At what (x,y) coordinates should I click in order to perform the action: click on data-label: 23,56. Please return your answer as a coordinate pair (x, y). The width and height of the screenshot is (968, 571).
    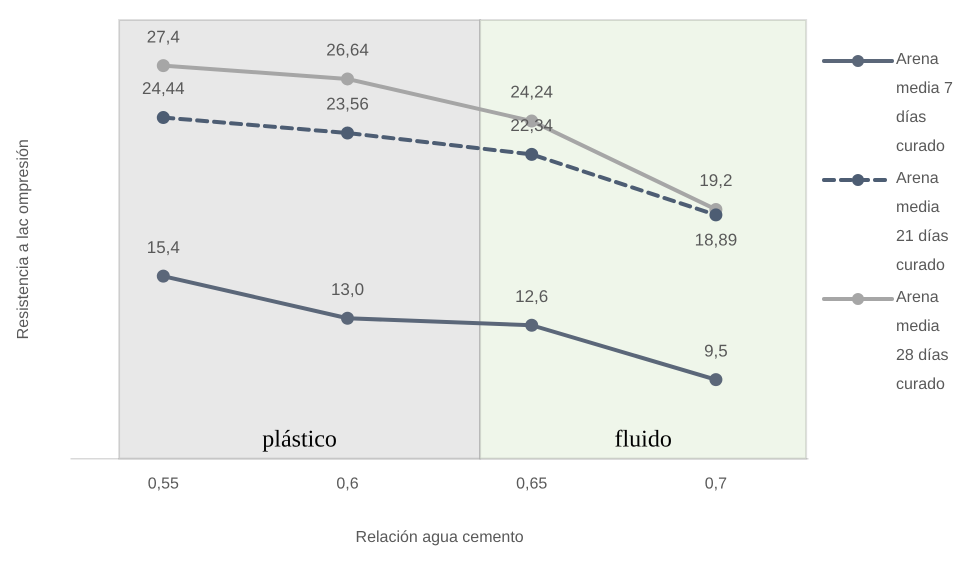
    Looking at the image, I should click on (347, 104).